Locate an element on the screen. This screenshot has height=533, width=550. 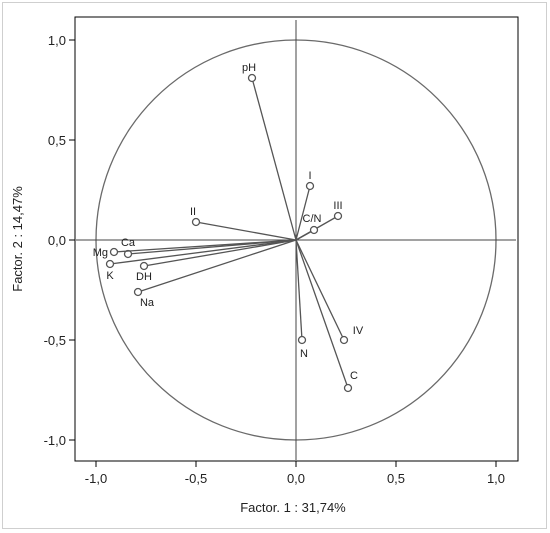
y-tick-label: -1,0 is located at coordinates (55, 440).